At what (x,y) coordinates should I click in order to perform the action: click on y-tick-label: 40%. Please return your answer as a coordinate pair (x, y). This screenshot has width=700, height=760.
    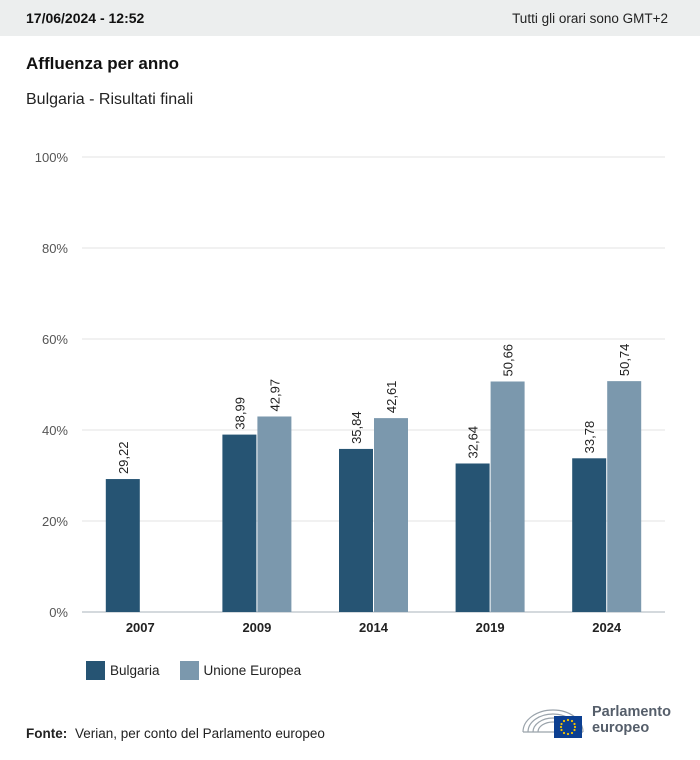
    Looking at the image, I should click on (55, 430).